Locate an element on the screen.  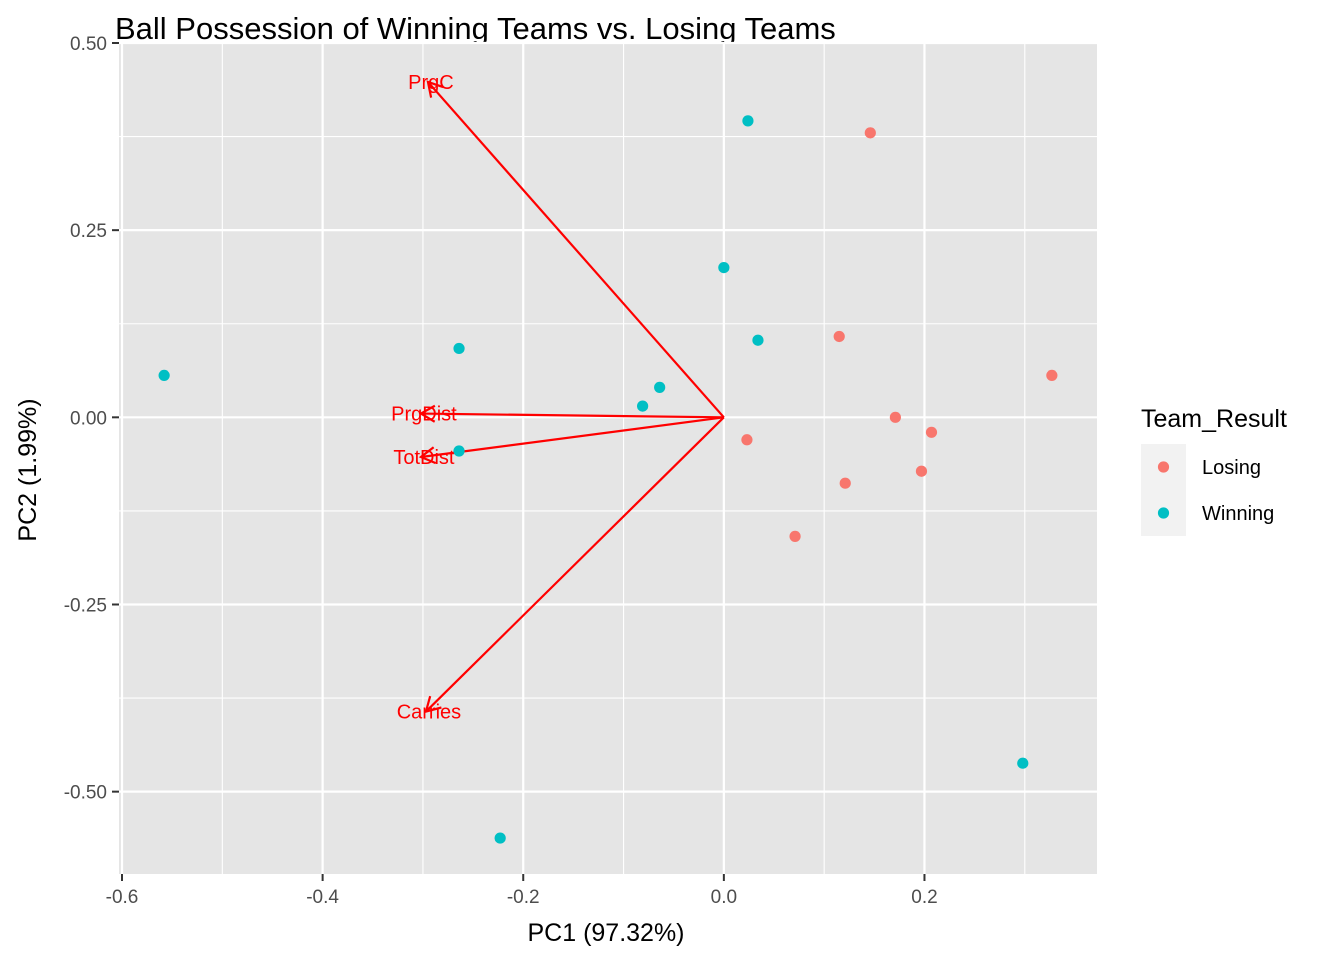
legend: Team_Result Losing Winning is located at coordinates (1214, 470).